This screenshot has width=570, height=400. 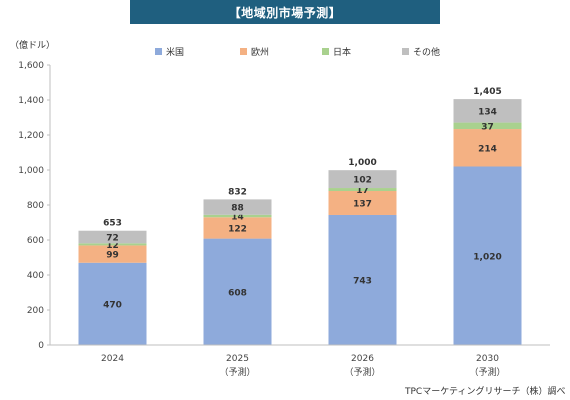 I want to click on y-tick-label: 200, so click(x=35, y=311).